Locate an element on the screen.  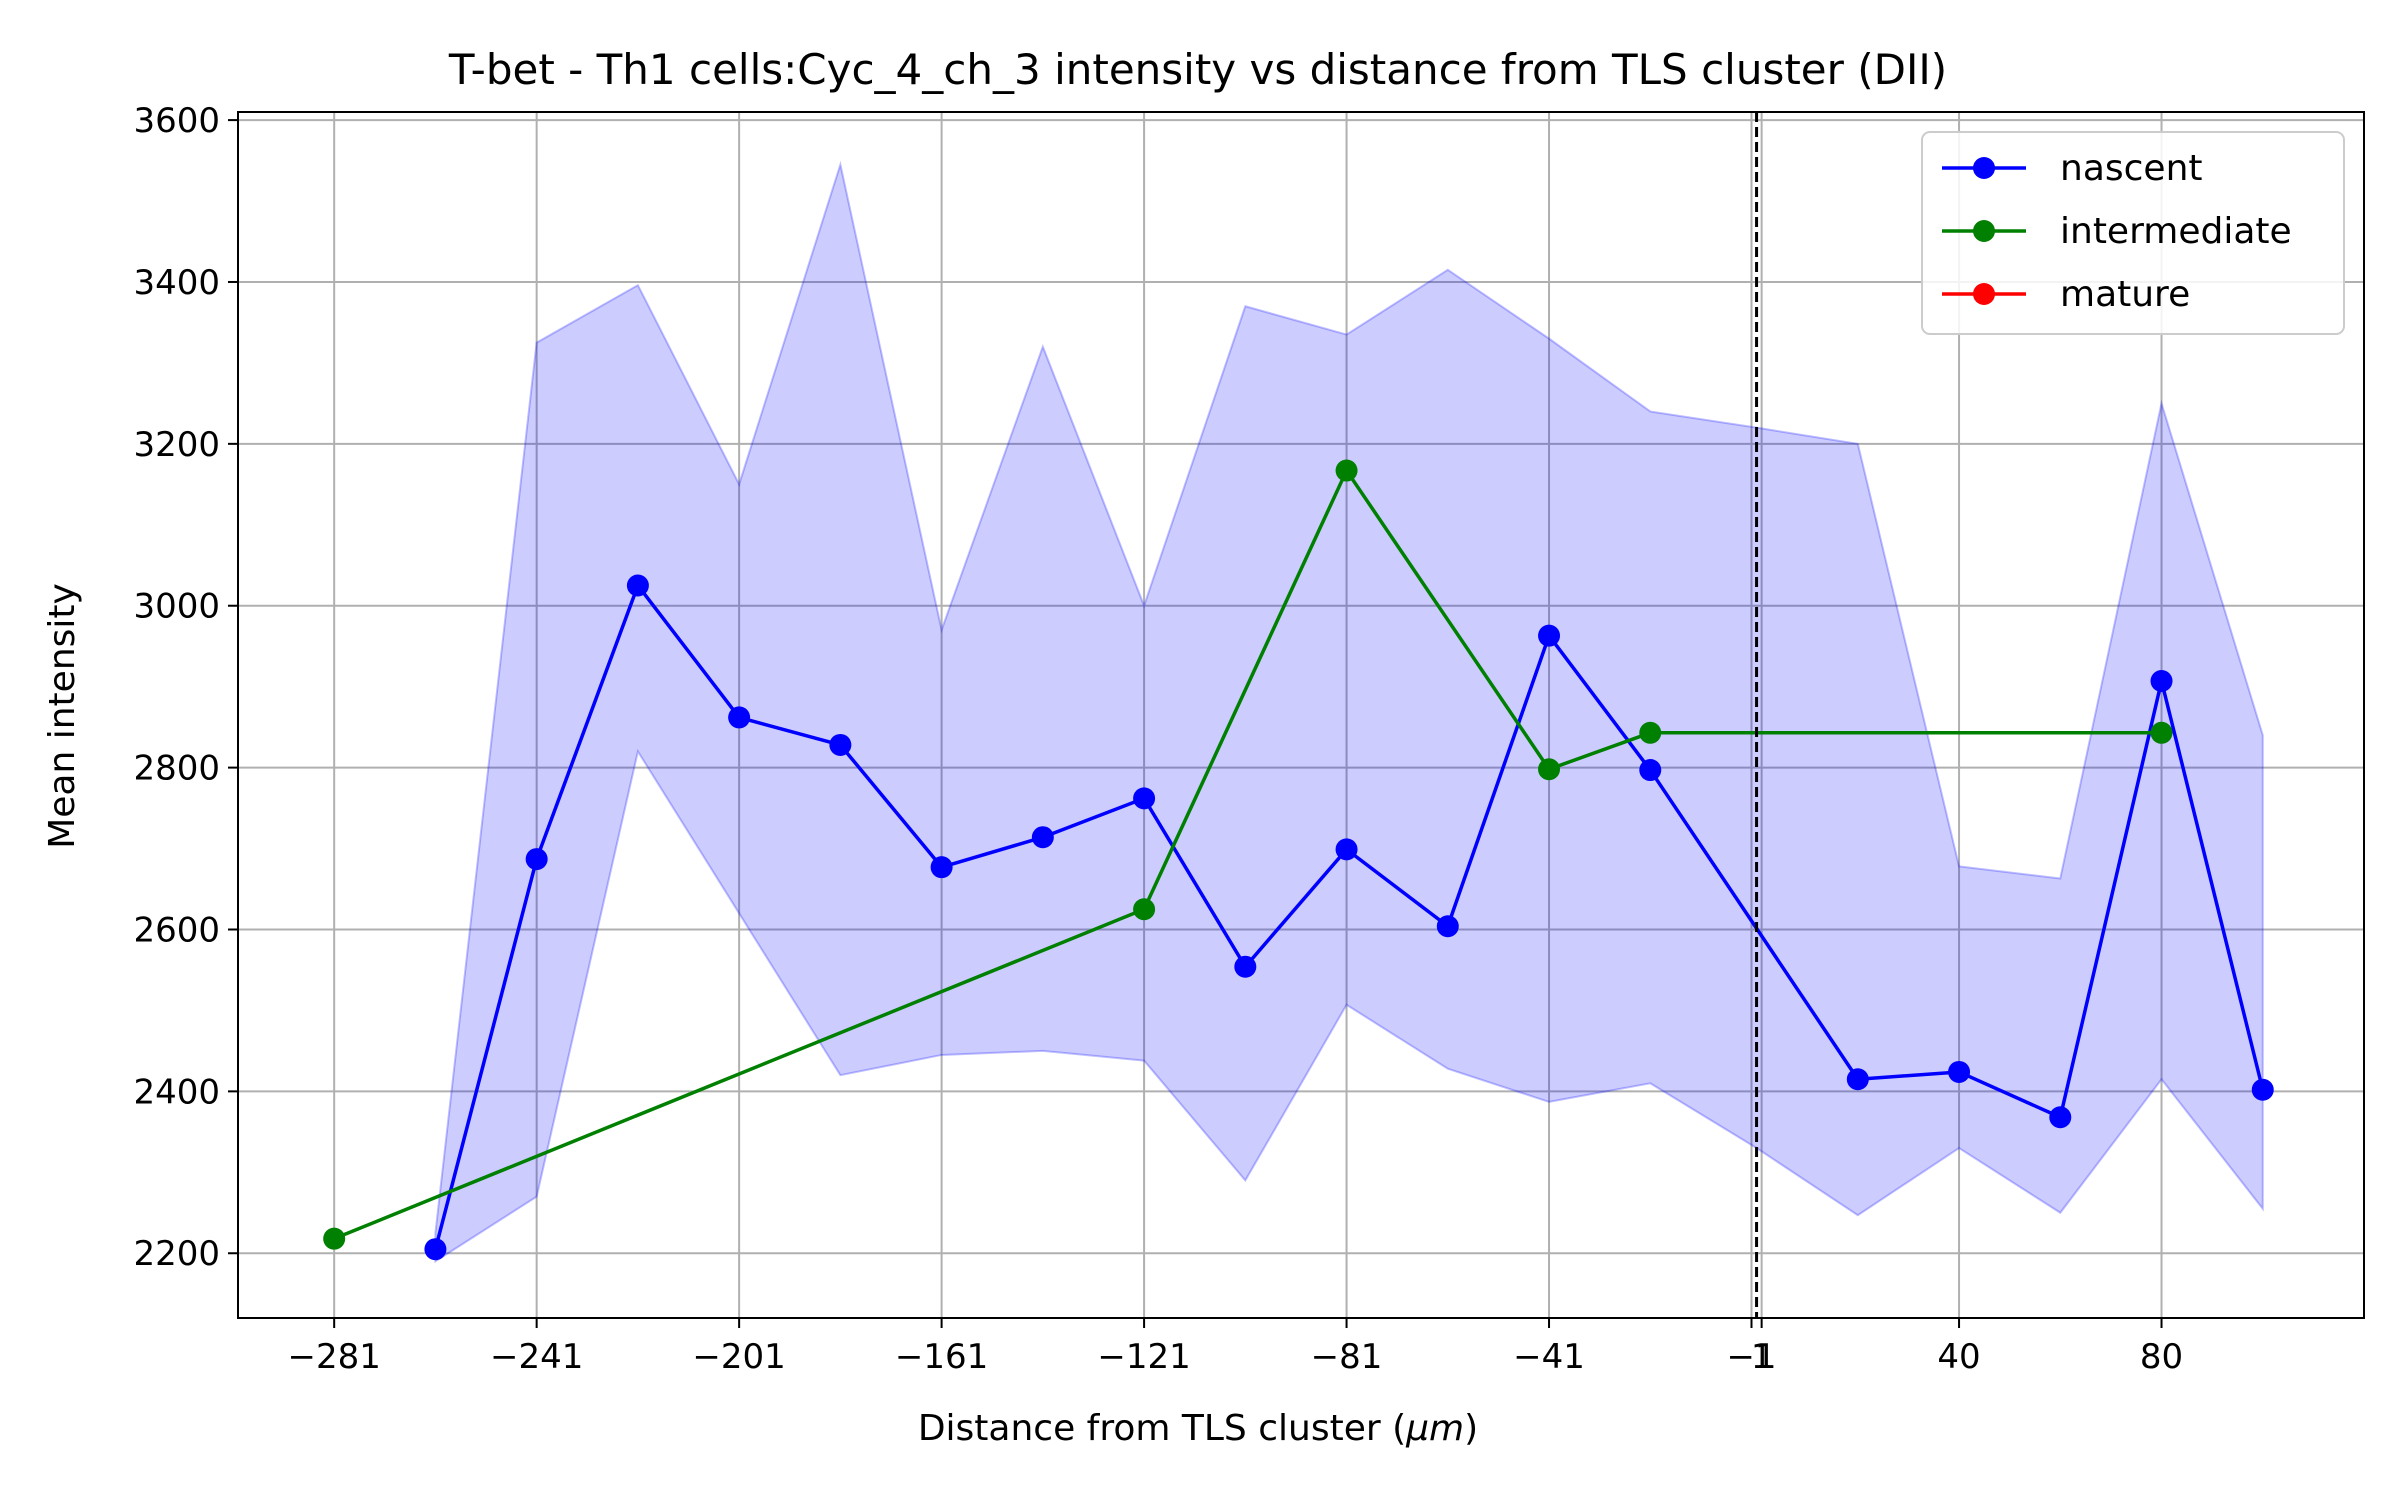
x-tick-label-7: −1 is located at coordinates (1751, 1357).